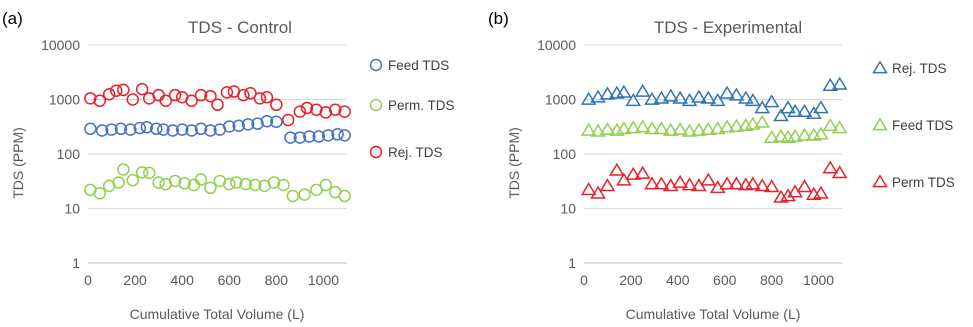  Describe the element at coordinates (230, 280) in the screenshot. I see `x-tick-label: 600` at that location.